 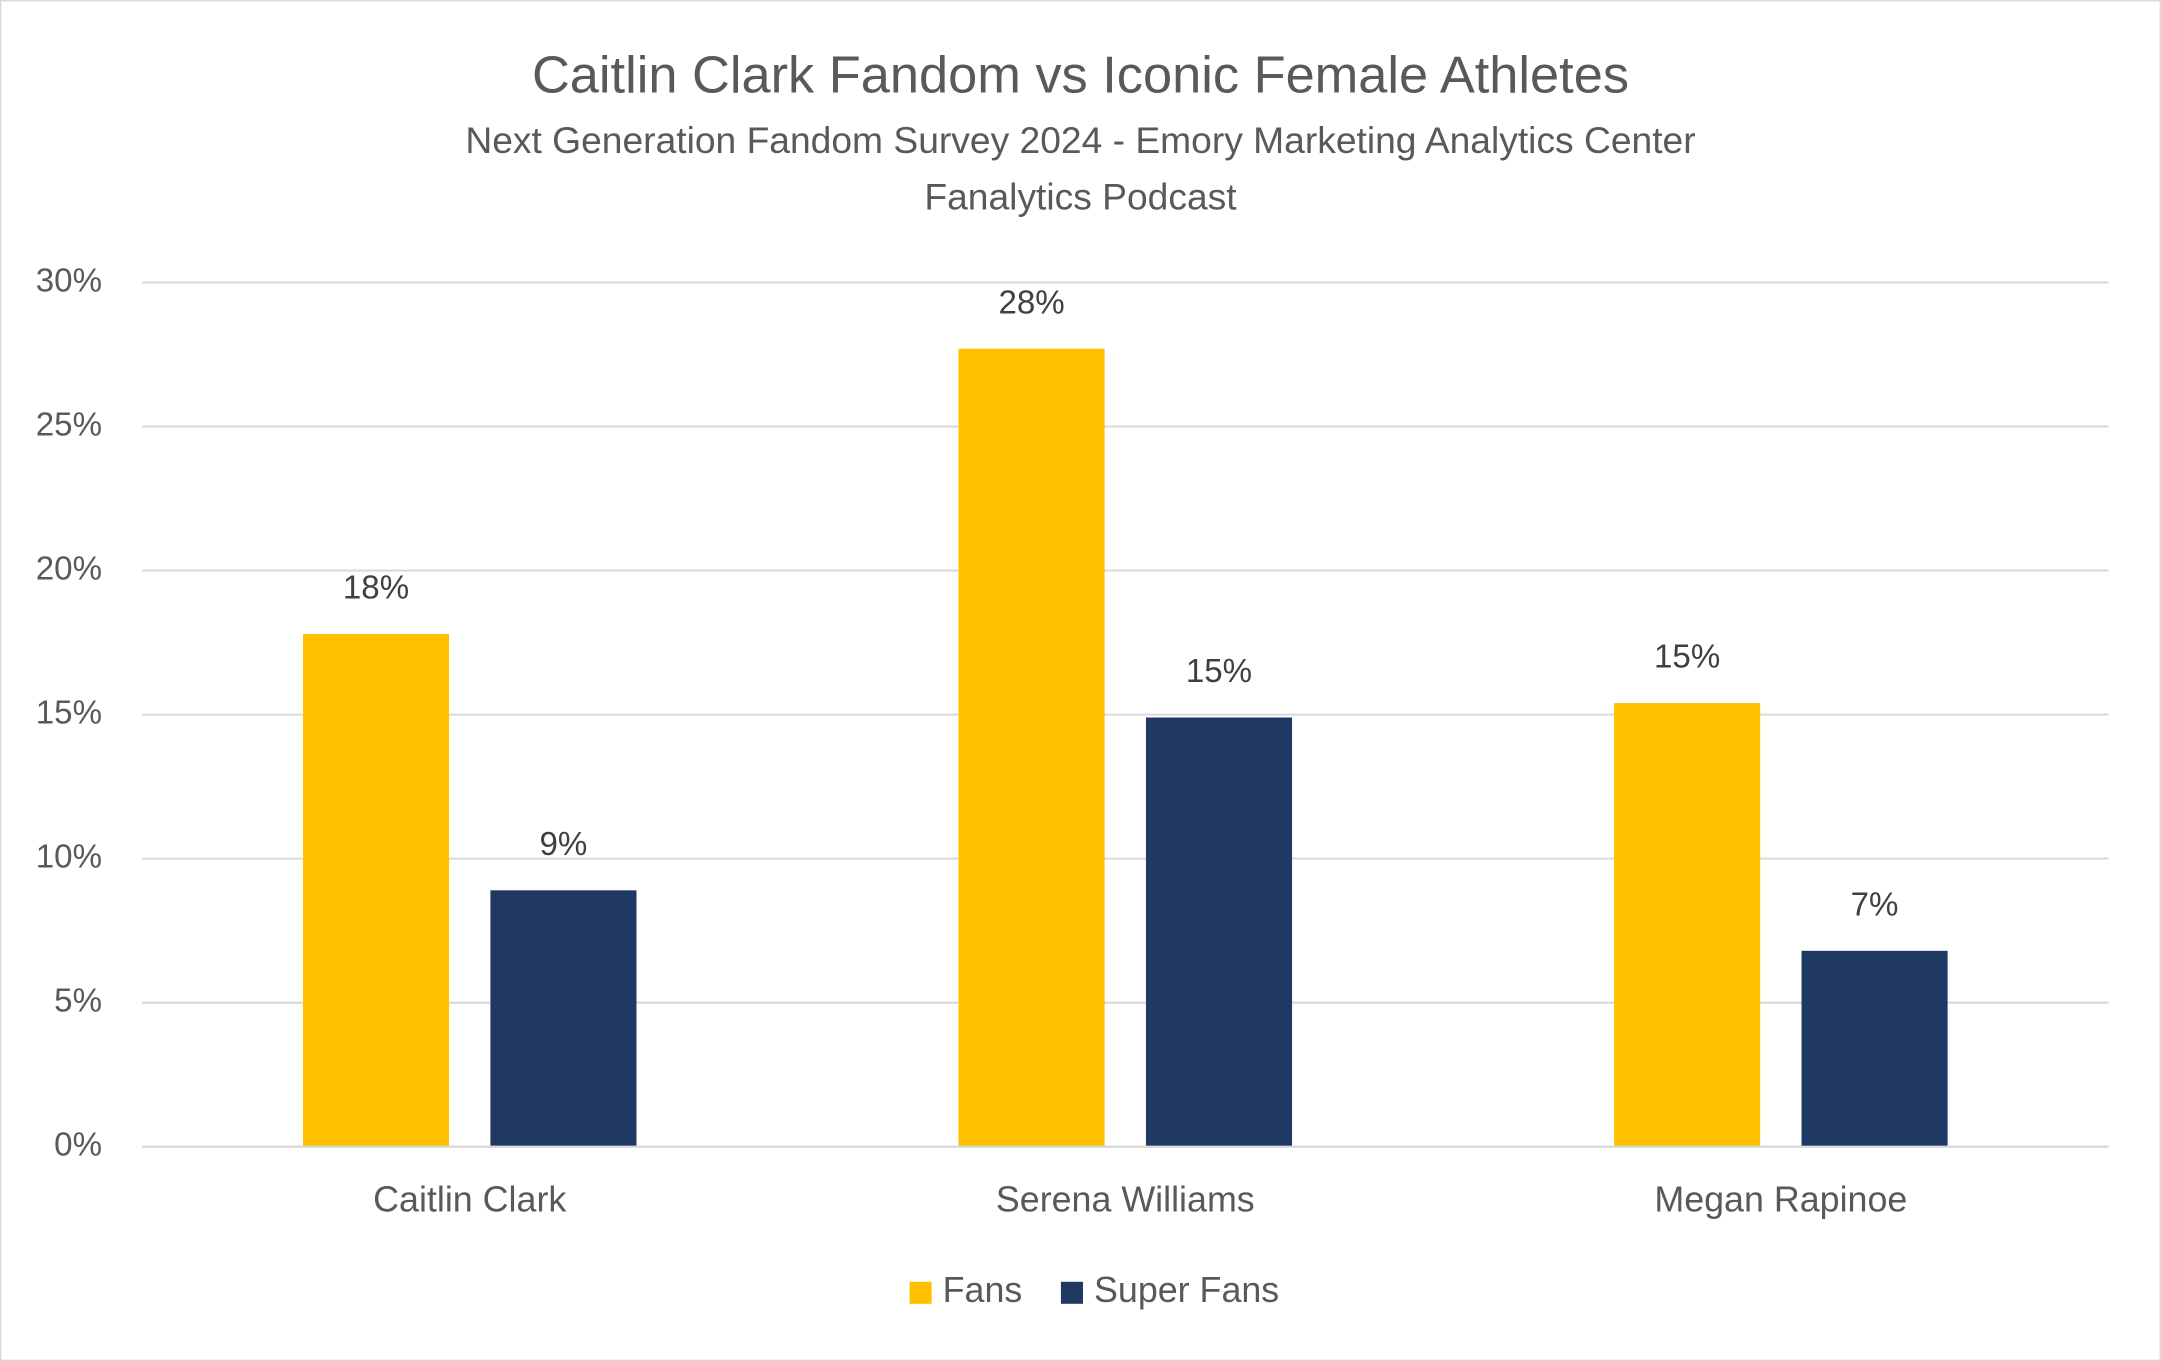 I want to click on value-label: 28%, so click(x=1031, y=302).